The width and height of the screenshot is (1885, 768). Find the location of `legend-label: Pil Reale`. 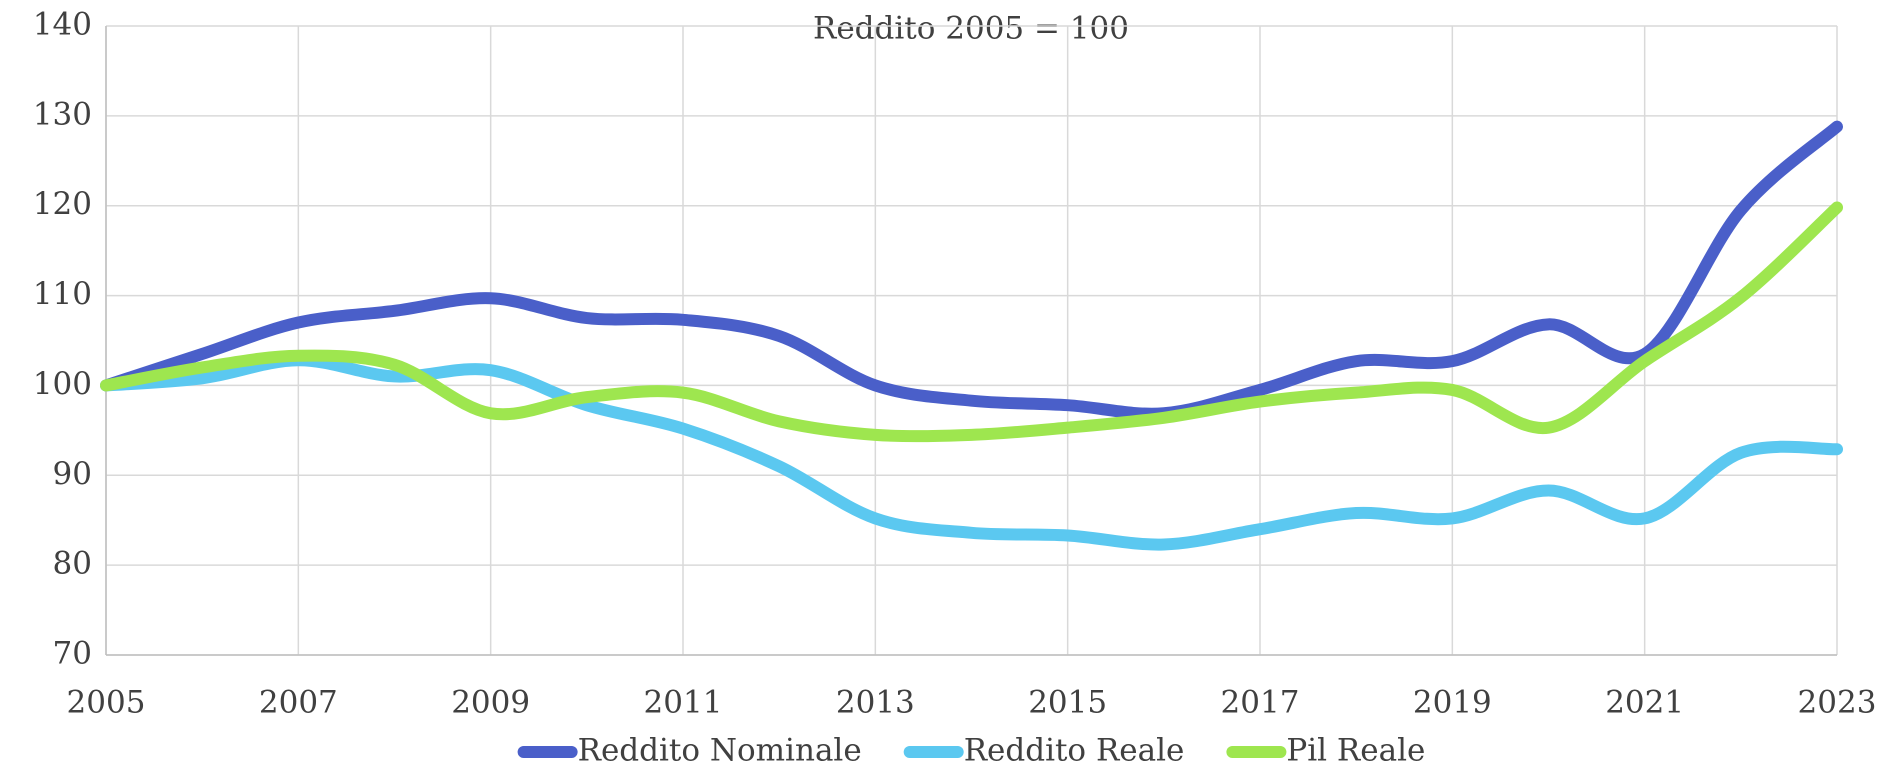

legend-label: Pil Reale is located at coordinates (1355, 750).